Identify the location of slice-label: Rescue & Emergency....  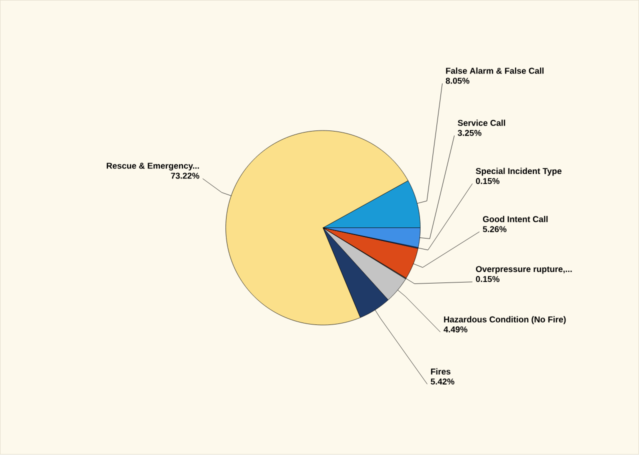
(152, 167).